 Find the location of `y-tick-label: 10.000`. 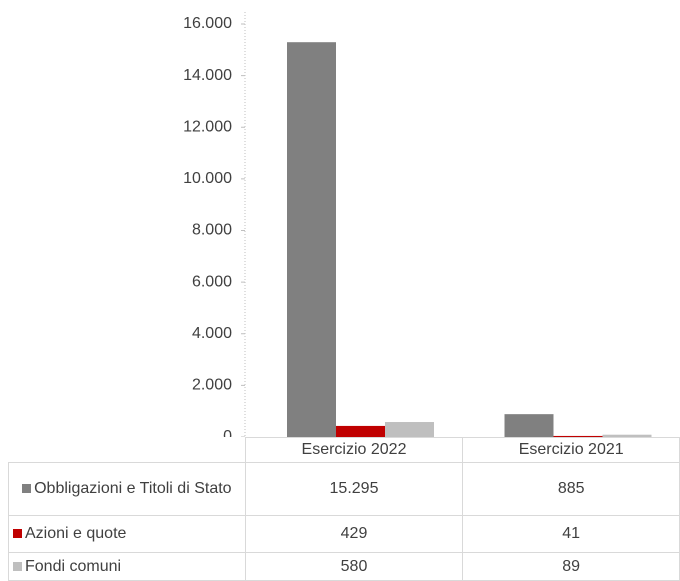

y-tick-label: 10.000 is located at coordinates (207, 178).